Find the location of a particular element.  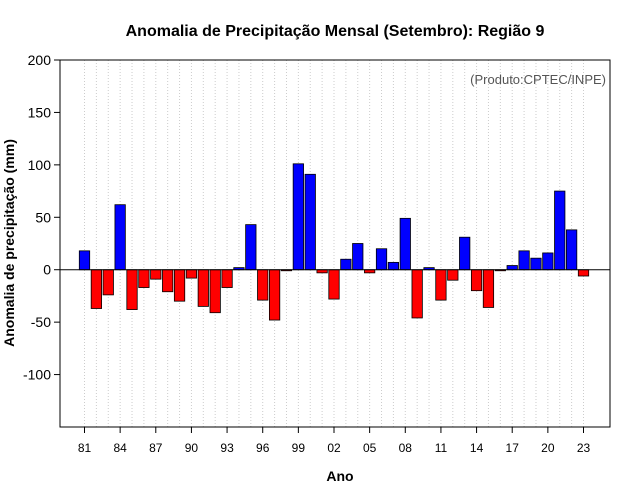

x-tick-label: 11 is located at coordinates (441, 448).